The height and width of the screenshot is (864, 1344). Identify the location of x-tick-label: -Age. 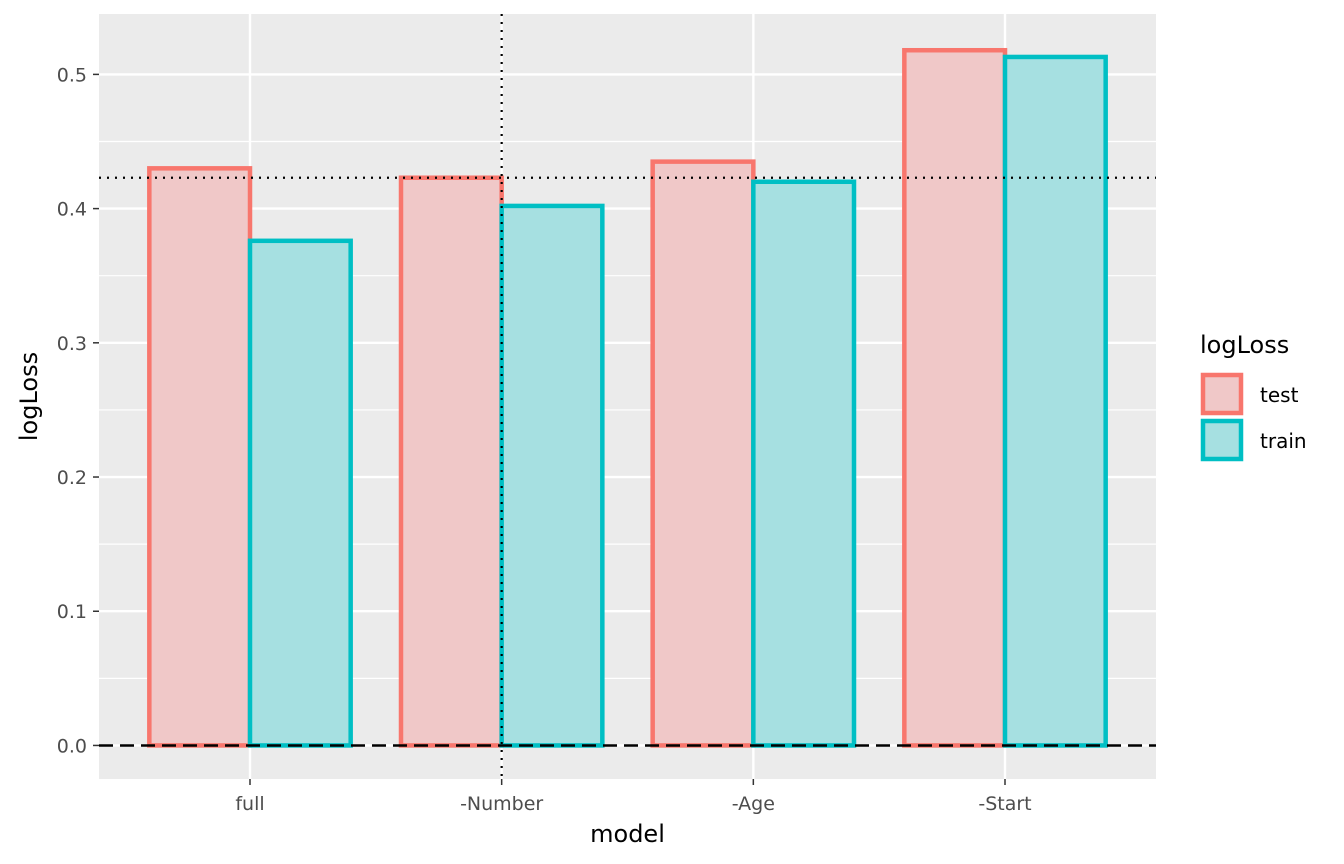
(753, 804).